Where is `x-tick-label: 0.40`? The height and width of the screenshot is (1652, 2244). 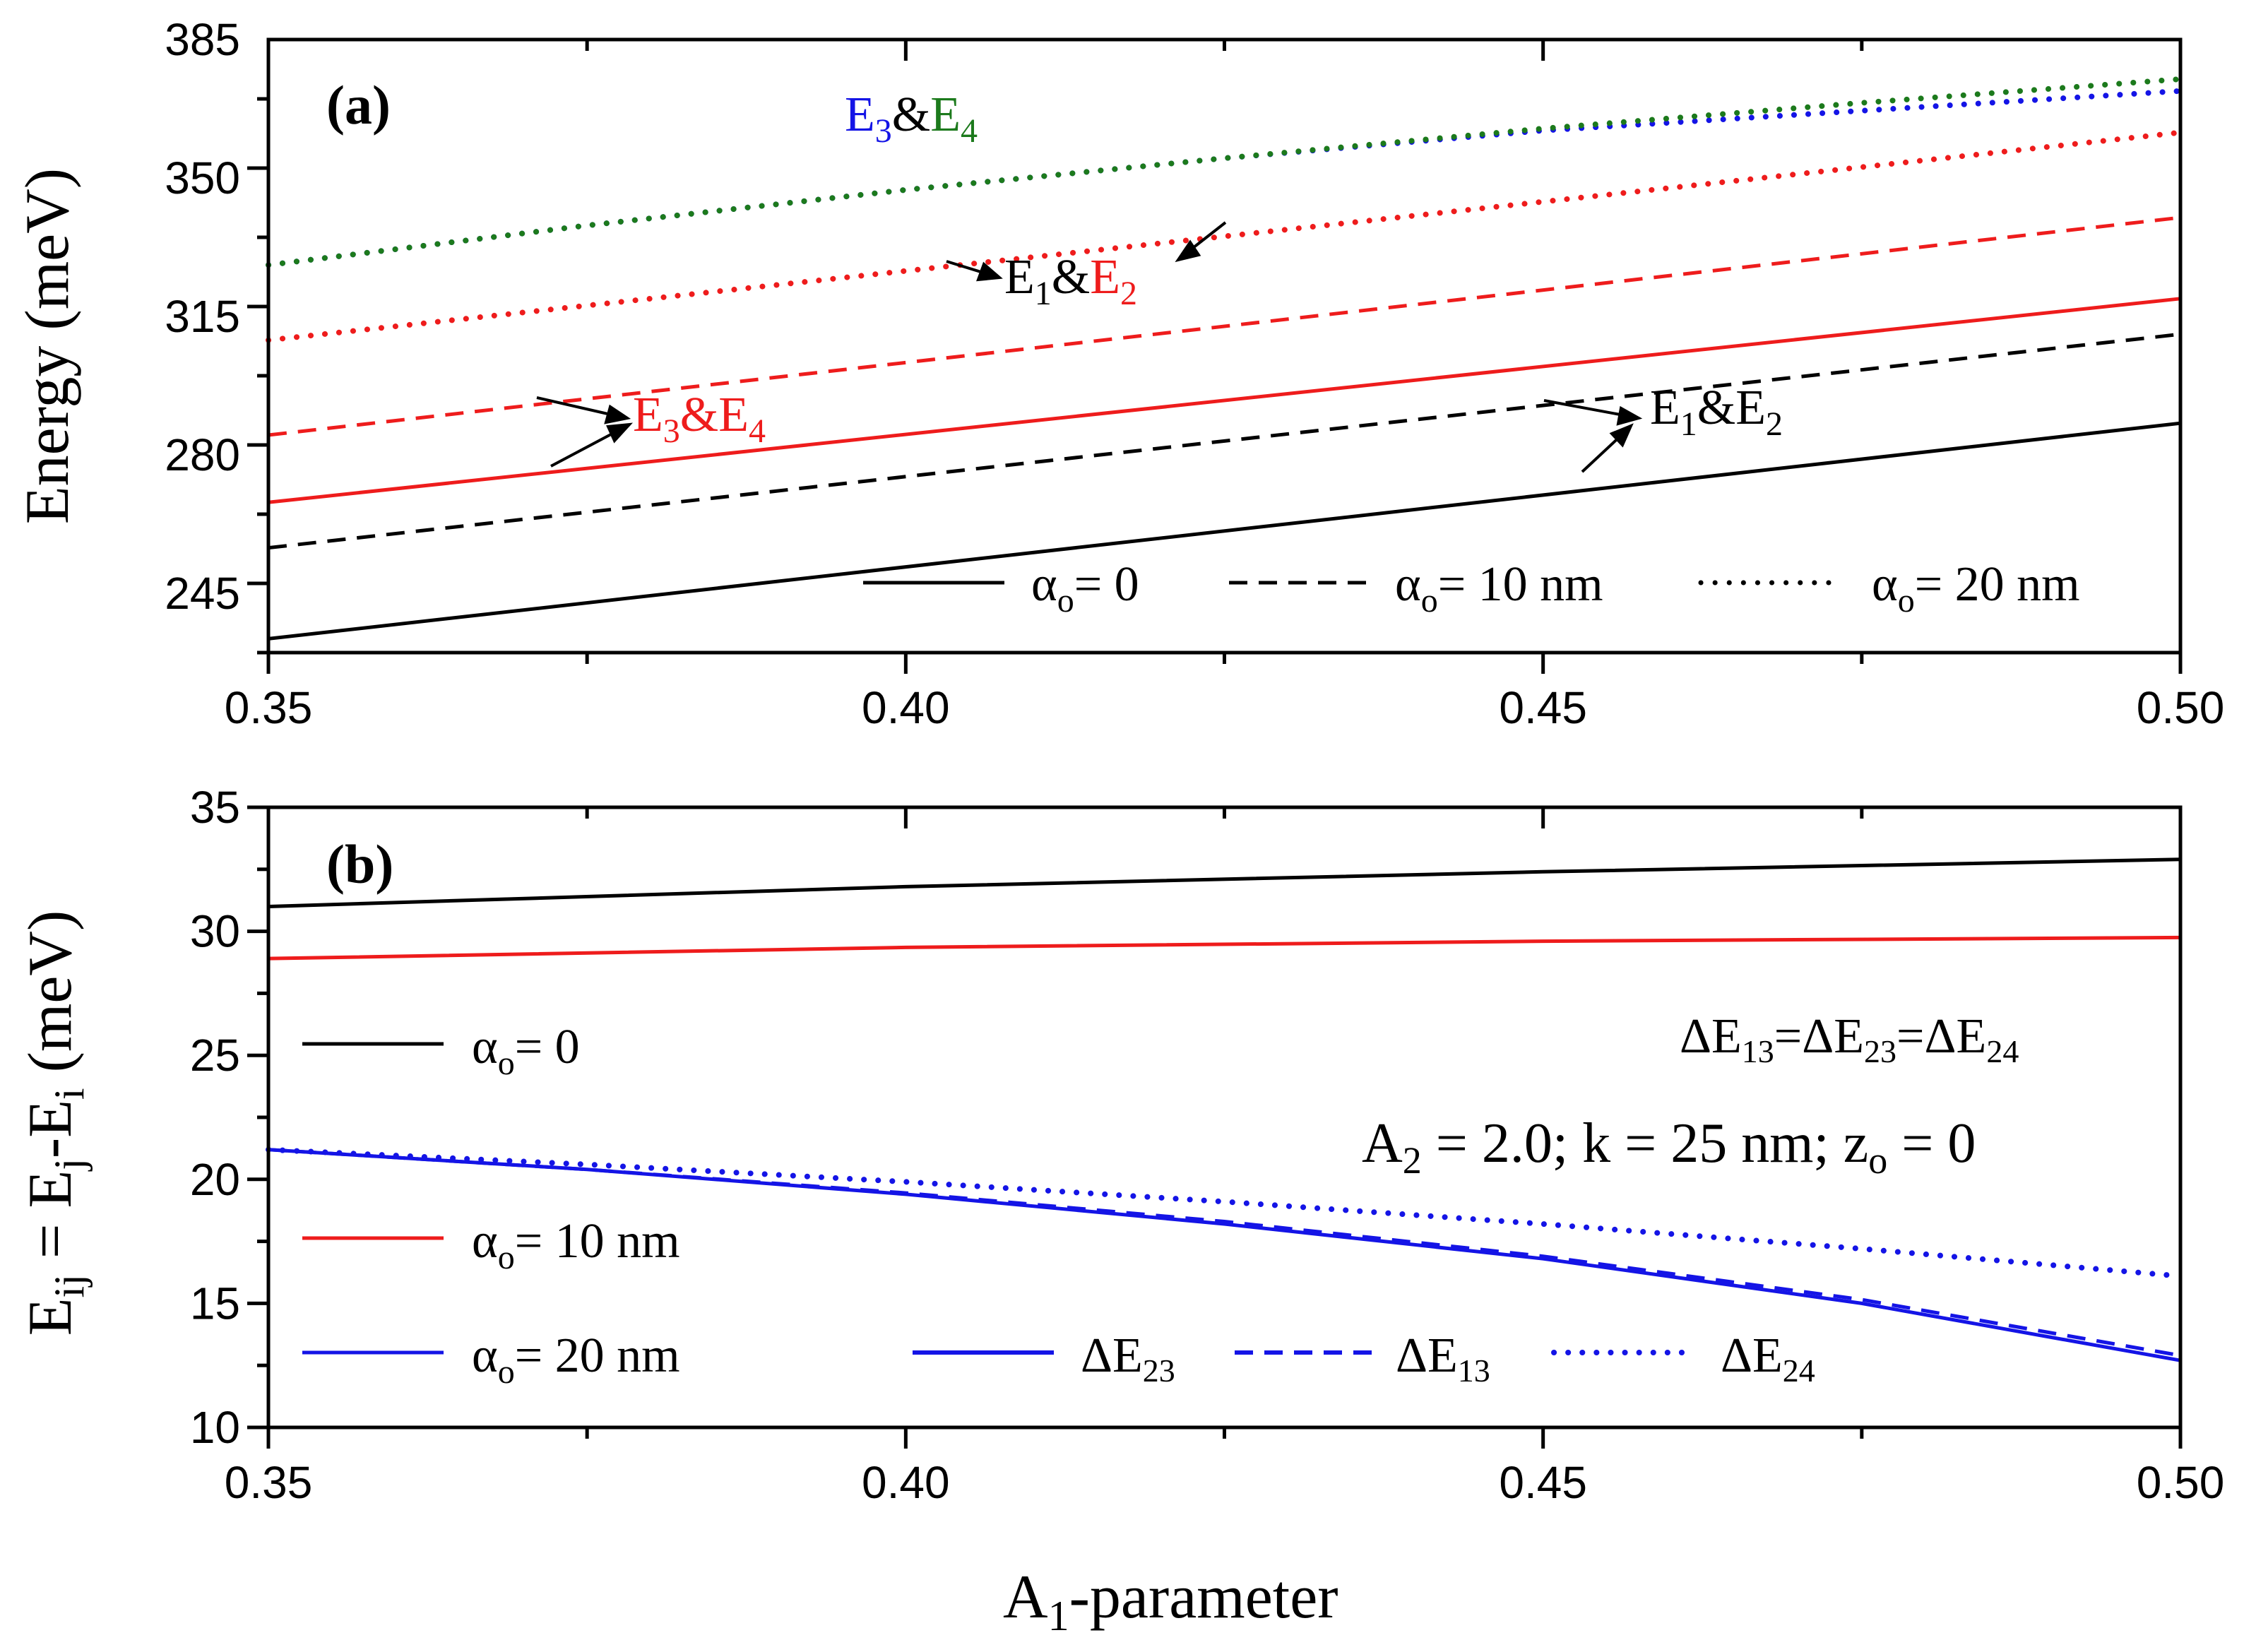 x-tick-label: 0.40 is located at coordinates (906, 1482).